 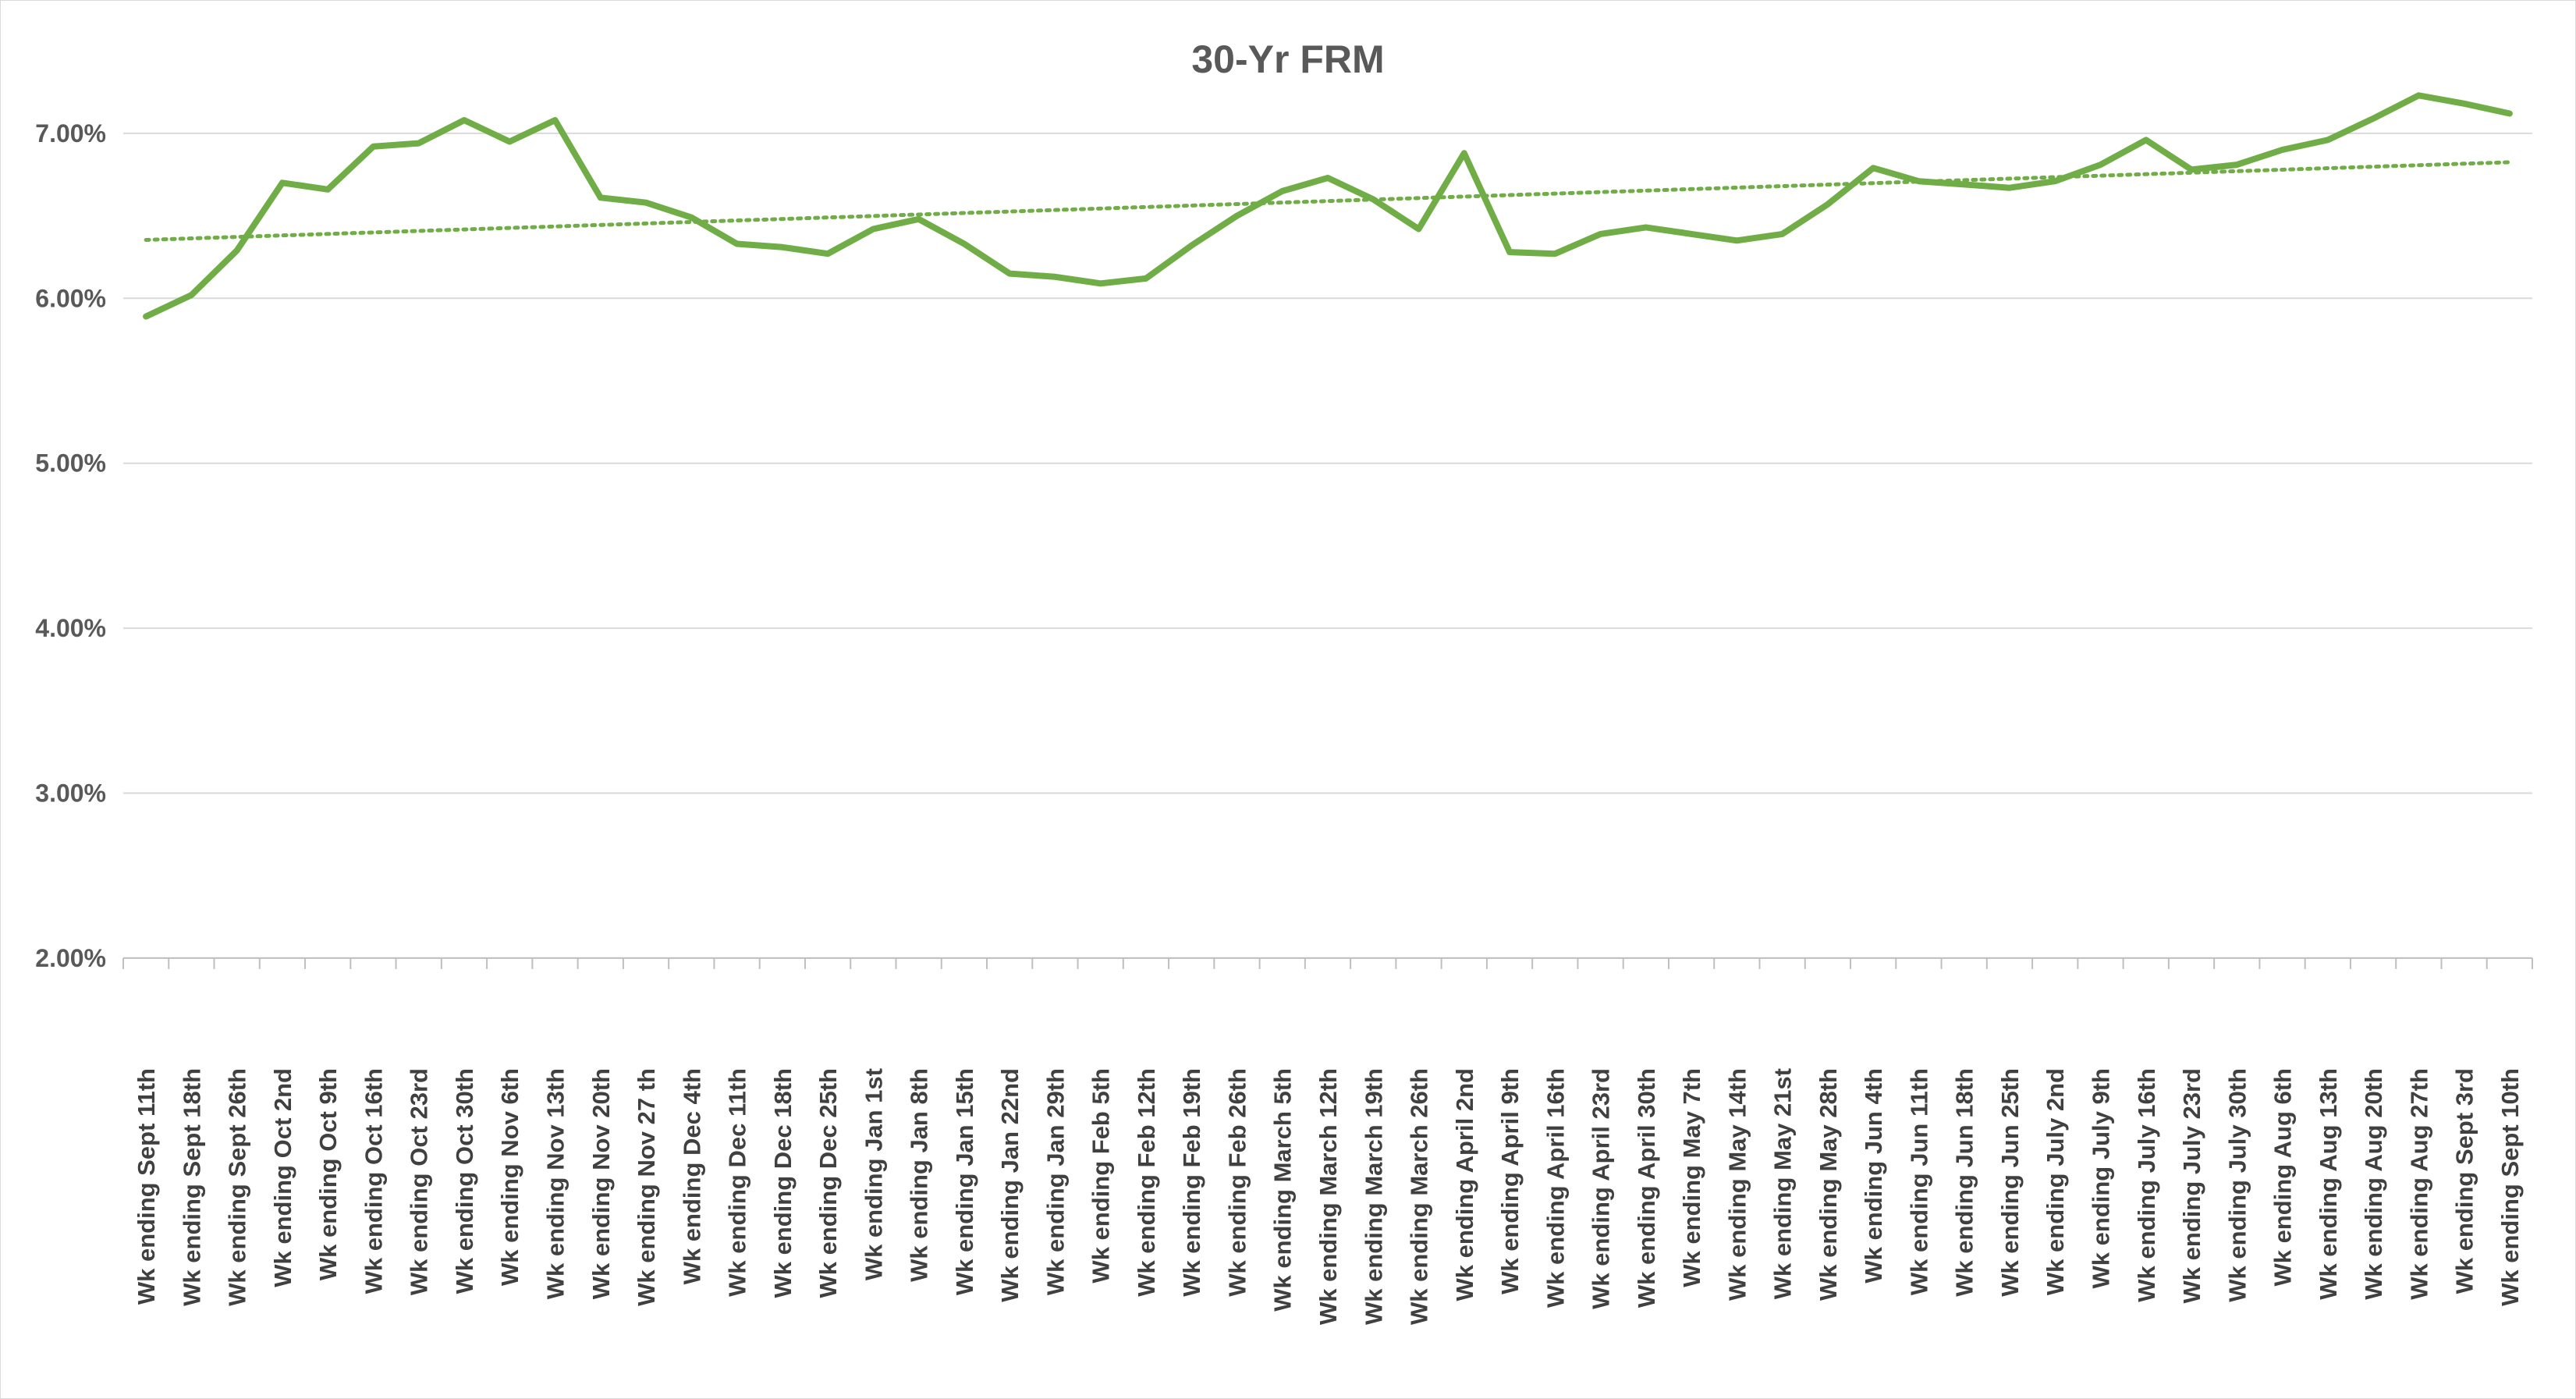 I want to click on y-tick-label: 7.00%, so click(x=70, y=133).